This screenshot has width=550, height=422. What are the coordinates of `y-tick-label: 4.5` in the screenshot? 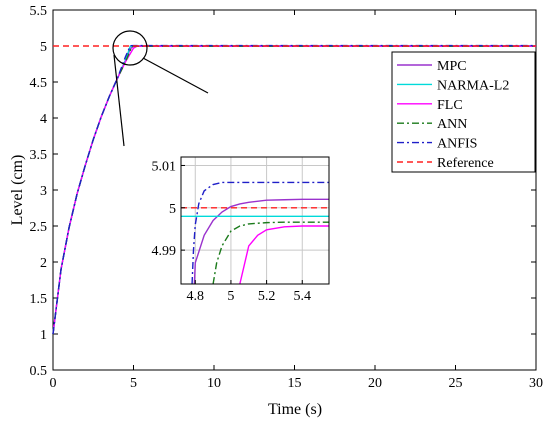 It's located at (39, 83).